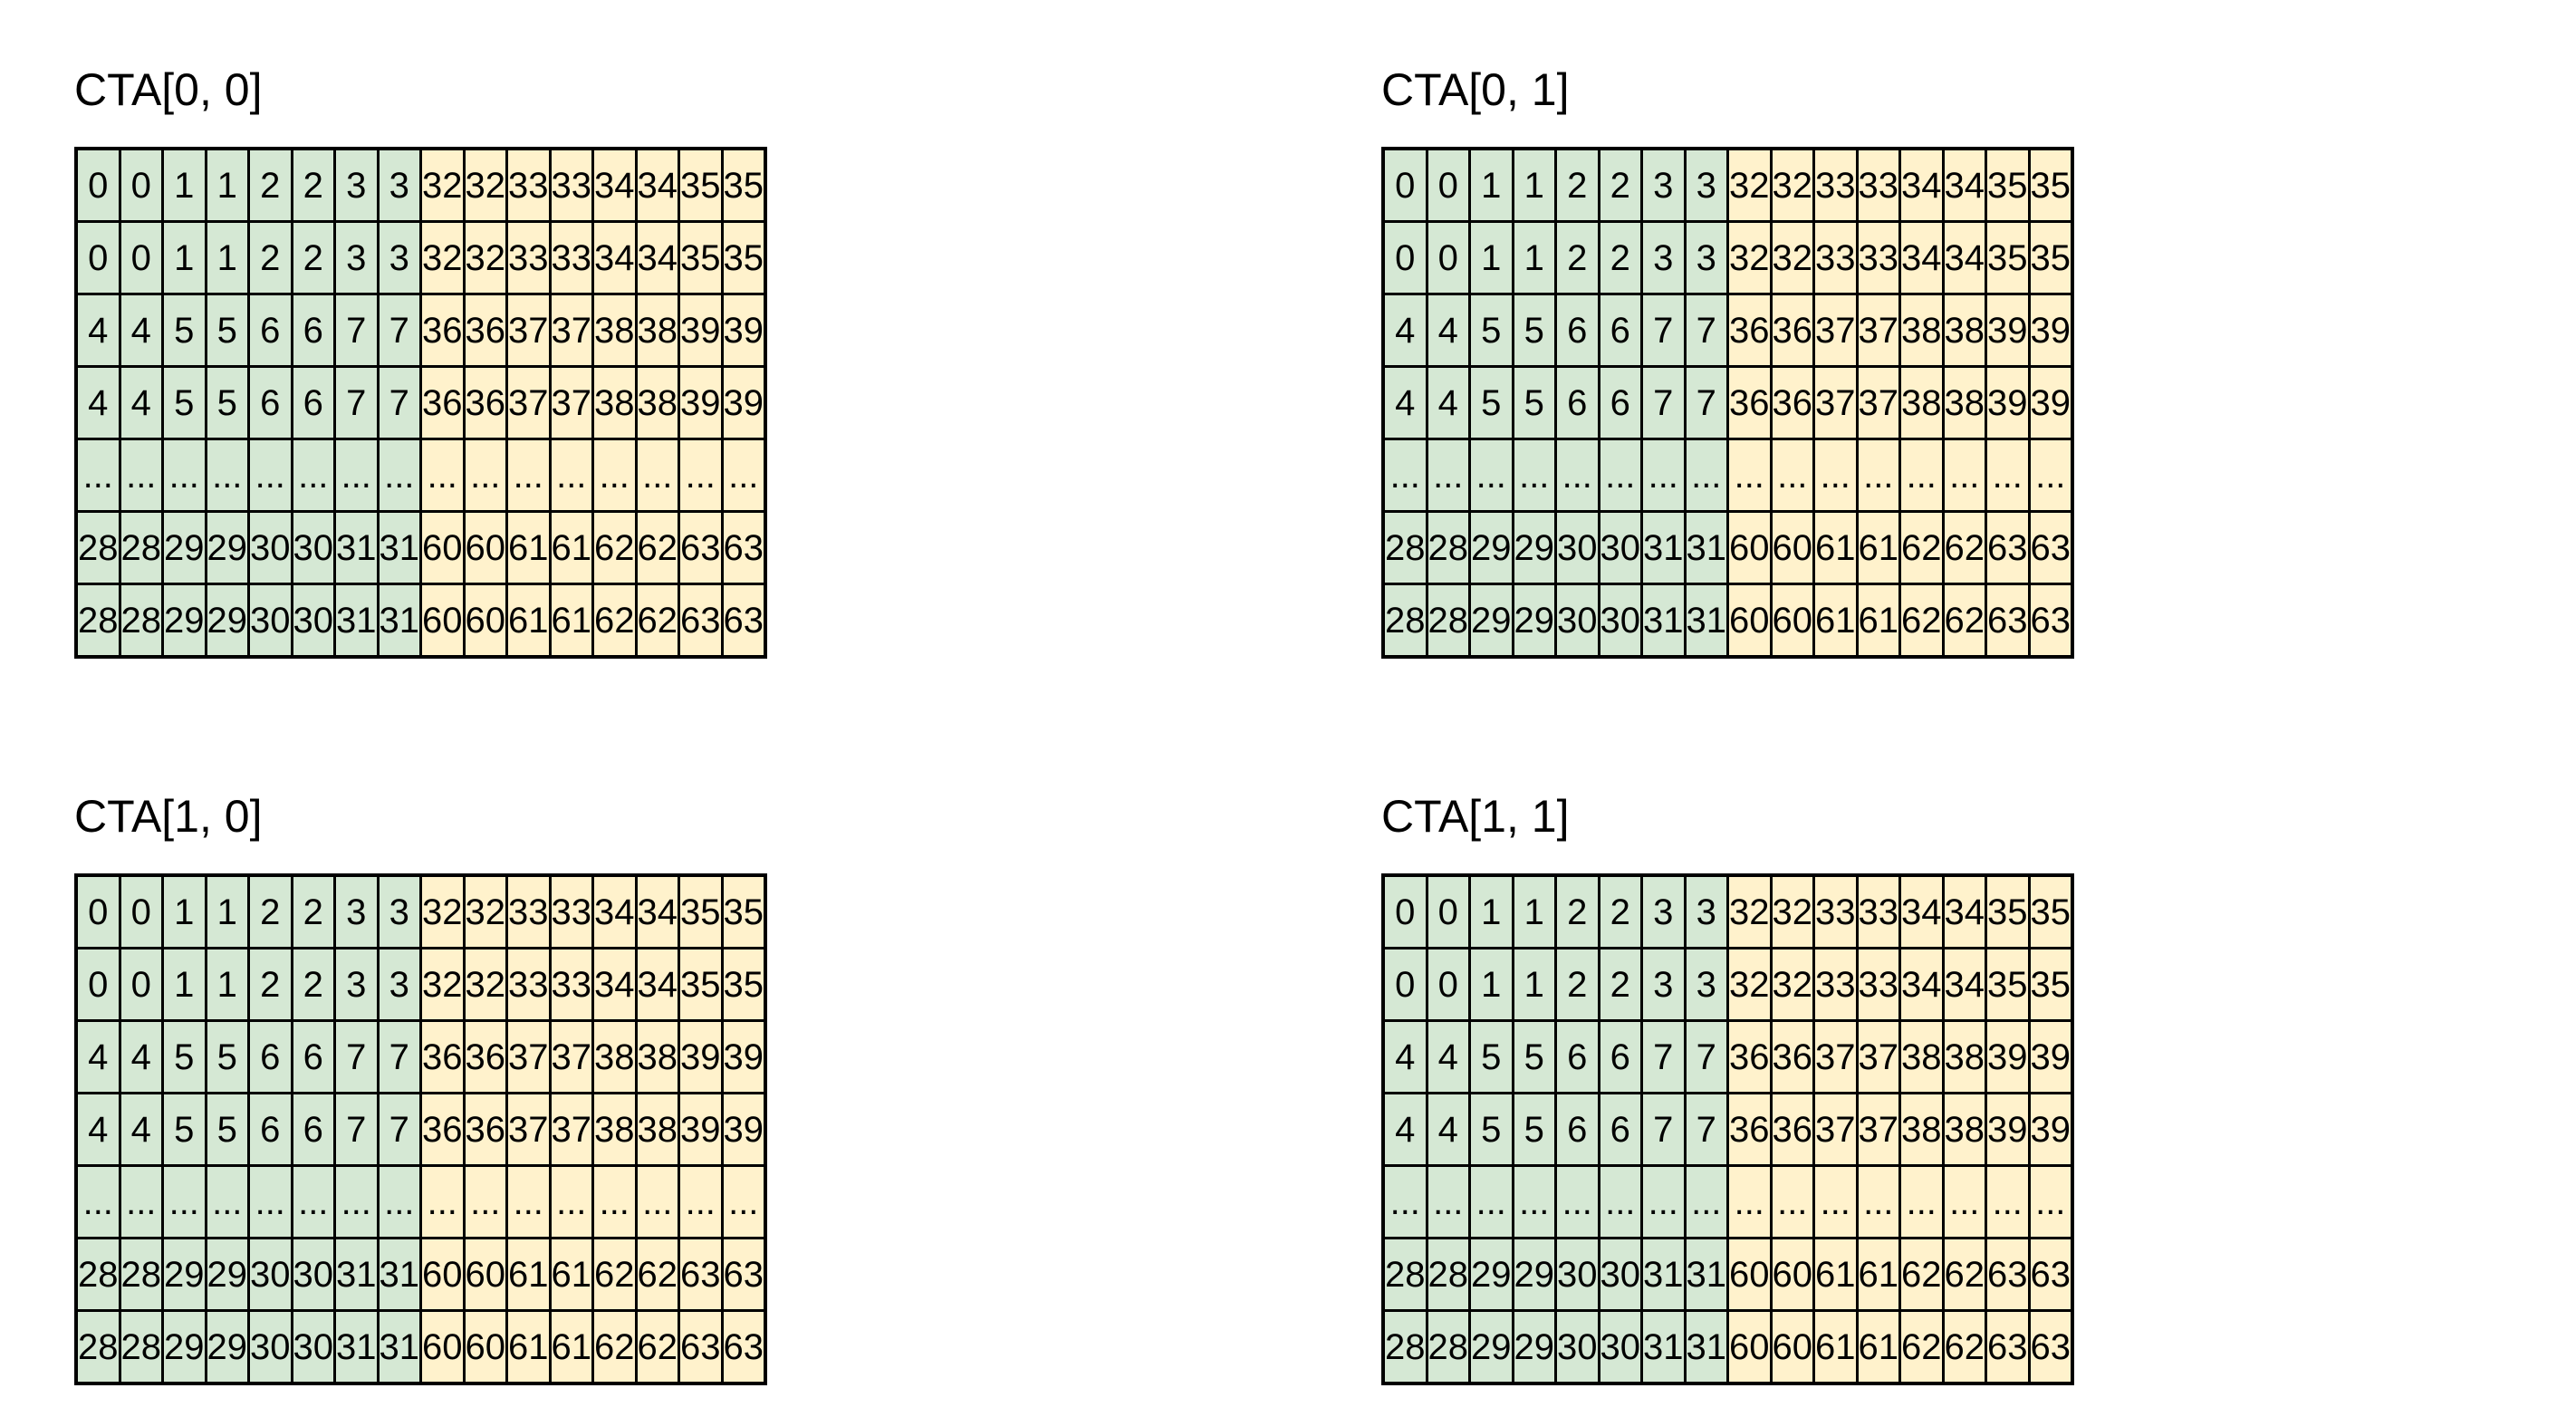 This screenshot has width=2576, height=1417. I want to click on grid-row: 28 28 29 29 30 30 31 31 60 60 61 61 62 62 63 63, so click(420, 1347).